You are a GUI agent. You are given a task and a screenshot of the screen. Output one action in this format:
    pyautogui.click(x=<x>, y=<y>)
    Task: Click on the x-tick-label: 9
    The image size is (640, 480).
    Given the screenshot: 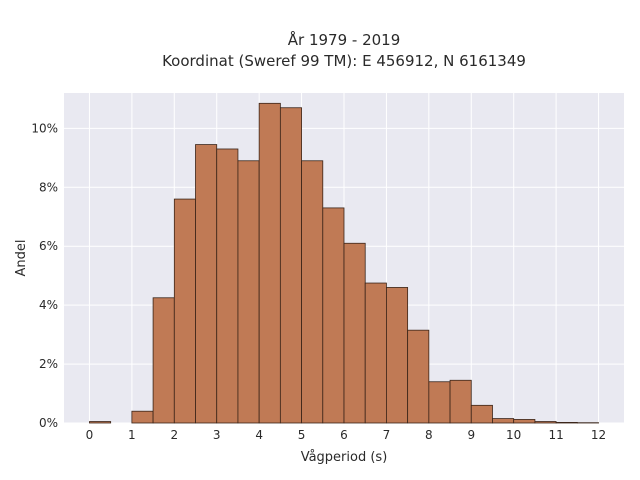 What is the action you would take?
    pyautogui.click(x=471, y=435)
    